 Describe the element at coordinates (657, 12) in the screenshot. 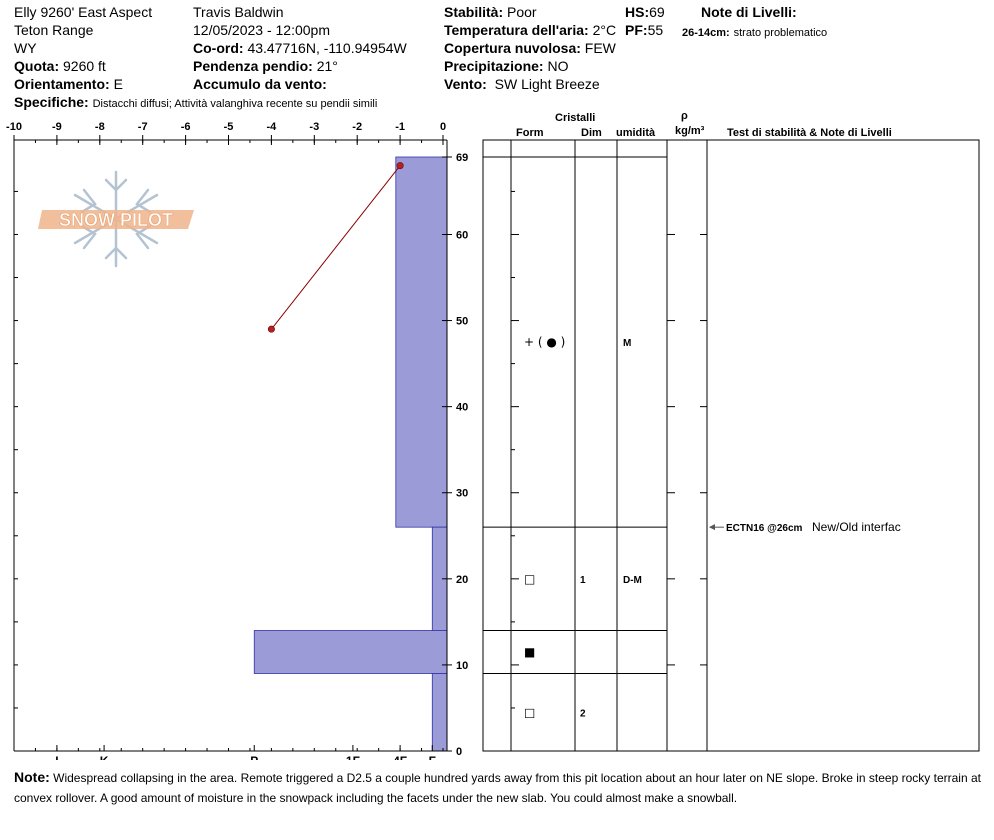

I see `hs-value: 69` at that location.